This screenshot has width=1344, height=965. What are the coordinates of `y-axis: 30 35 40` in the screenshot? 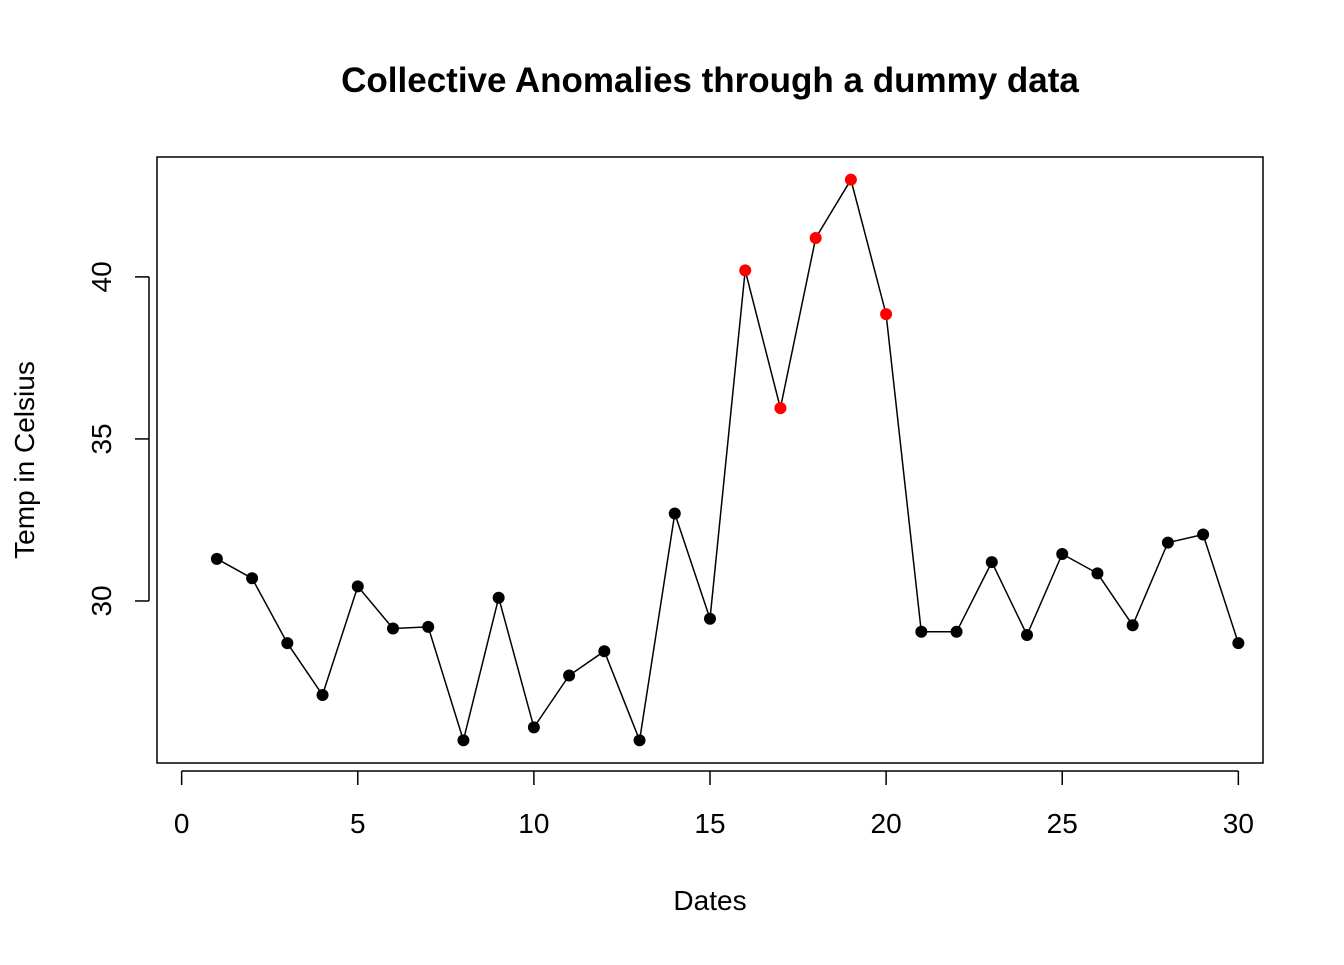 It's located at (118, 439).